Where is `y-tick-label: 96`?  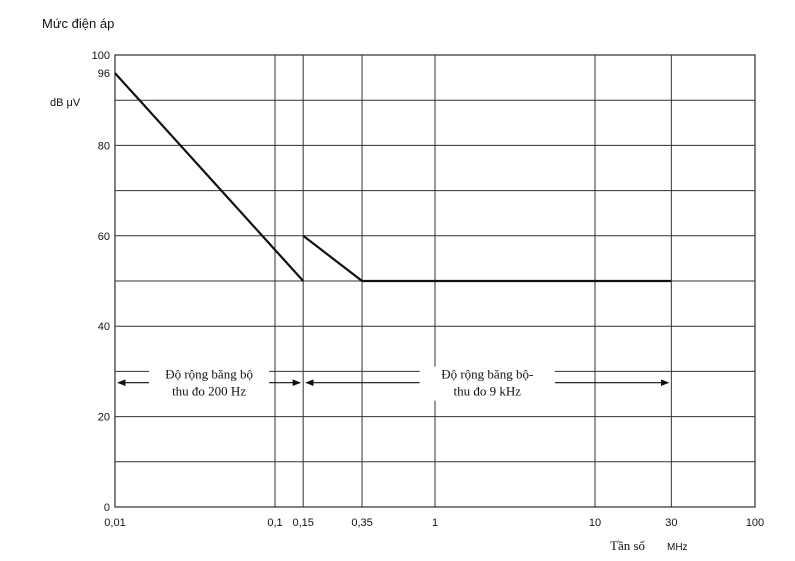
y-tick-label: 96 is located at coordinates (104, 74).